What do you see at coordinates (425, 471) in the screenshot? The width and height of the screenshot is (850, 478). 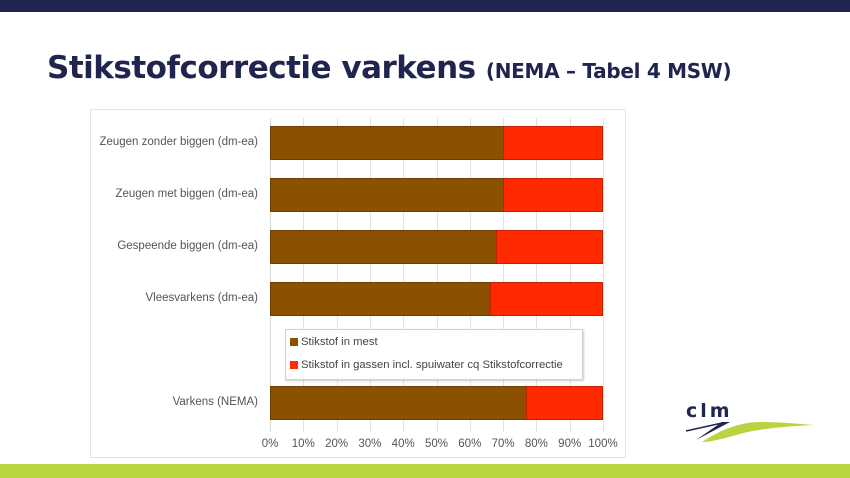 I see `footer-bar` at bounding box center [425, 471].